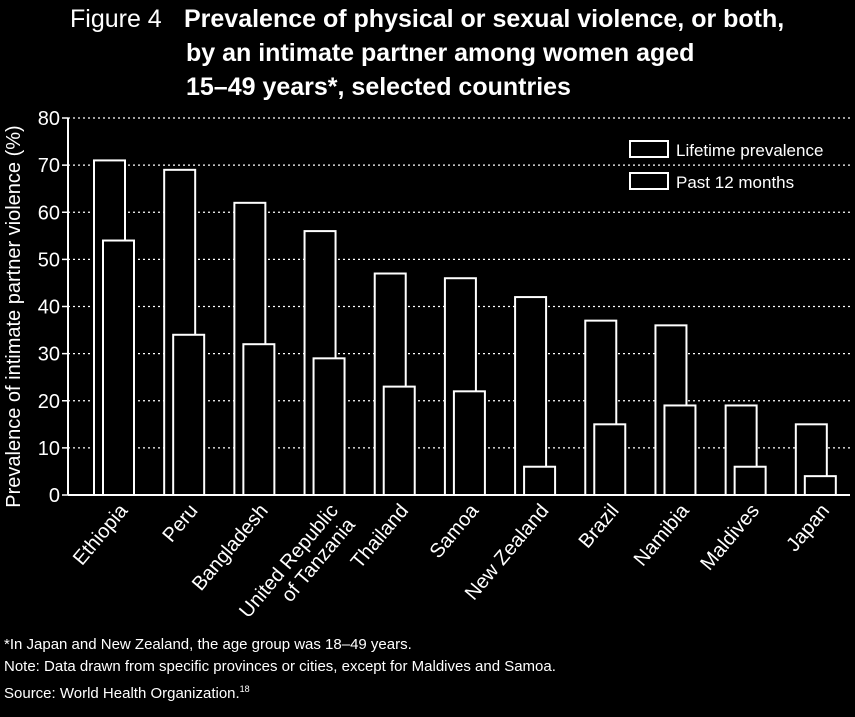 This screenshot has height=717, width=855. I want to click on y-tick-label: 60, so click(49, 213).